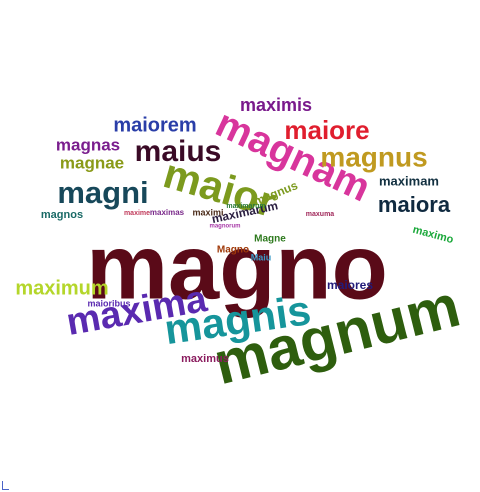 The image size is (480, 492). What do you see at coordinates (233, 250) in the screenshot?
I see `word-magno-small: Magno` at bounding box center [233, 250].